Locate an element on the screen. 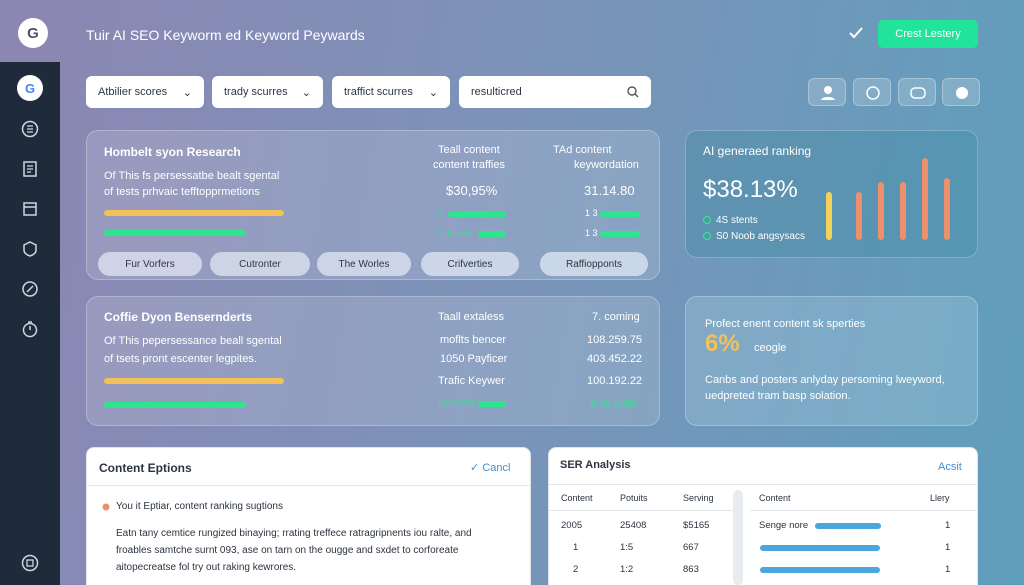 The image size is (1024, 585). card-text: of tsets pront escenter legpites. is located at coordinates (180, 359).